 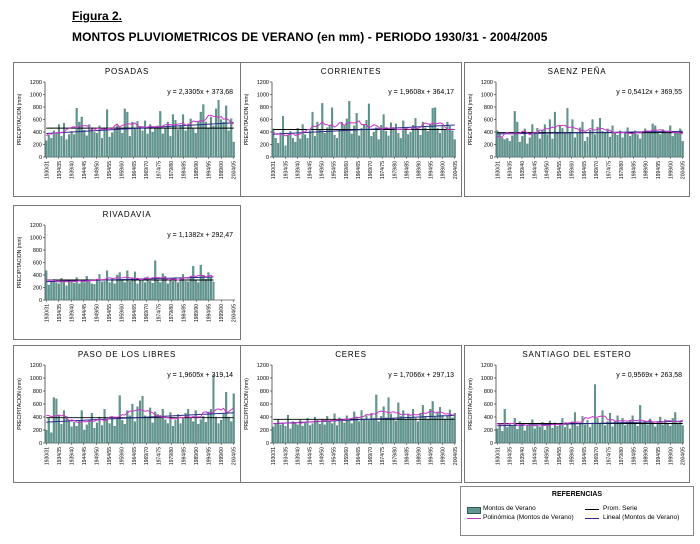 I want to click on x-tick-label: 1934/35, so click(x=60, y=170).